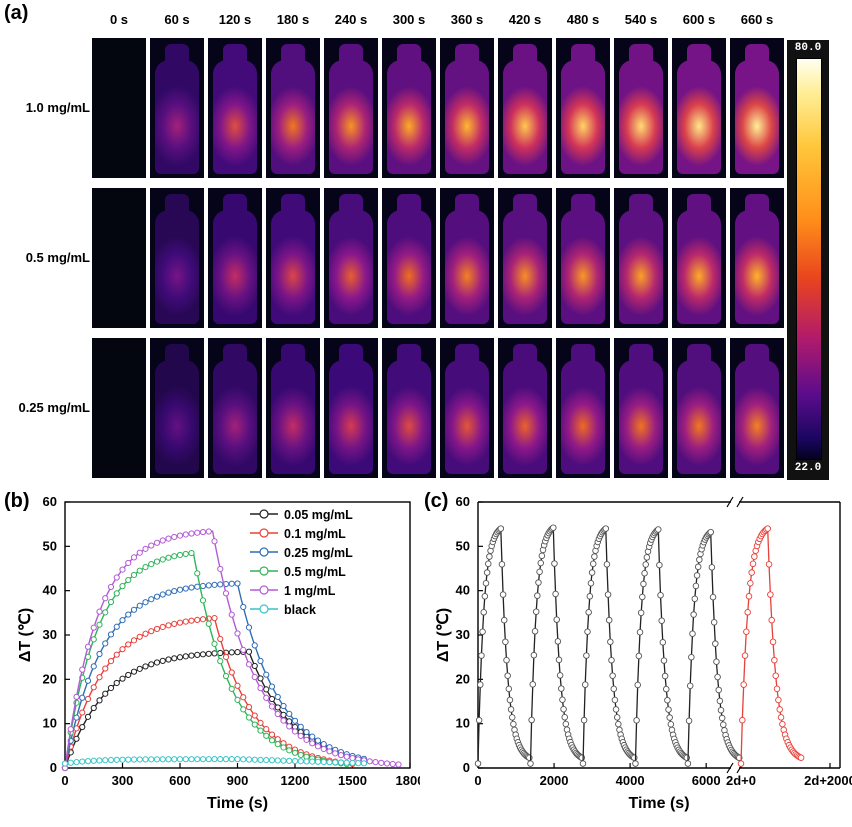 This screenshot has width=852, height=827. Describe the element at coordinates (630, 780) in the screenshot. I see `x-tick-label: 4000` at that location.